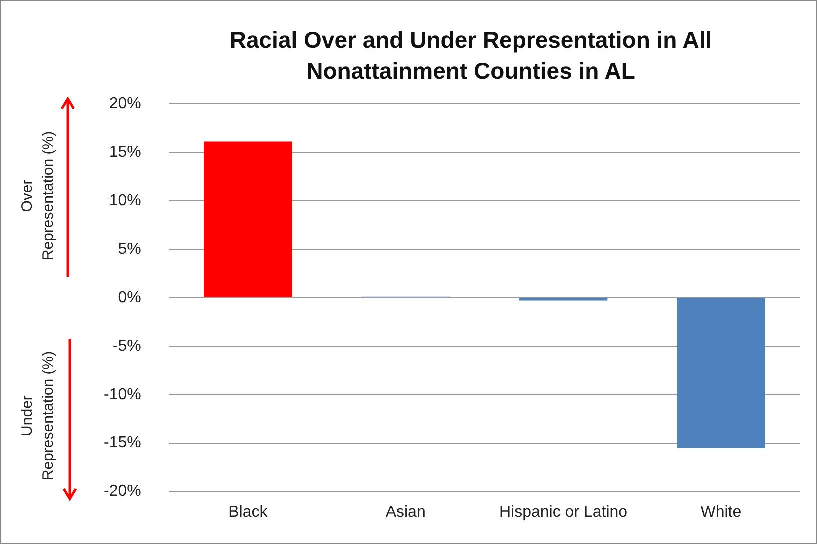 This screenshot has height=544, width=817. What do you see at coordinates (125, 103) in the screenshot?
I see `y-tick-label: 20%` at bounding box center [125, 103].